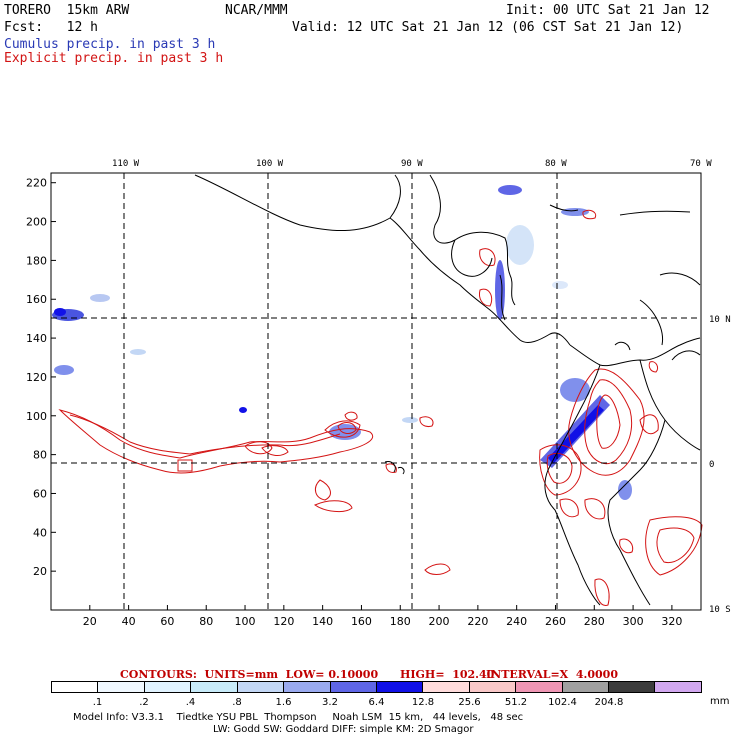 This screenshot has height=740, width=740. What do you see at coordinates (40, 571) in the screenshot?
I see `y-tick-label: 20` at bounding box center [40, 571].